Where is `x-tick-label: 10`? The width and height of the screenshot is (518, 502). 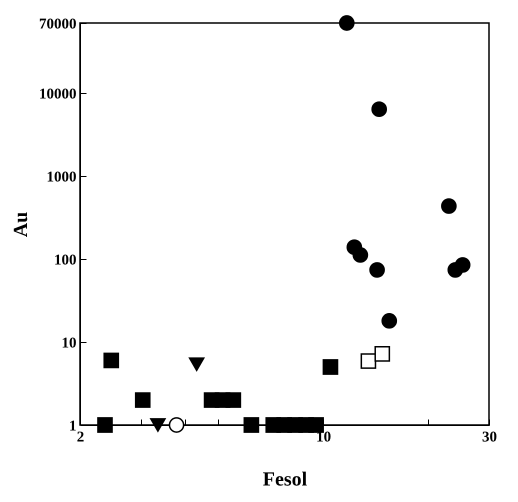 x-tick-label: 10 is located at coordinates (324, 438).